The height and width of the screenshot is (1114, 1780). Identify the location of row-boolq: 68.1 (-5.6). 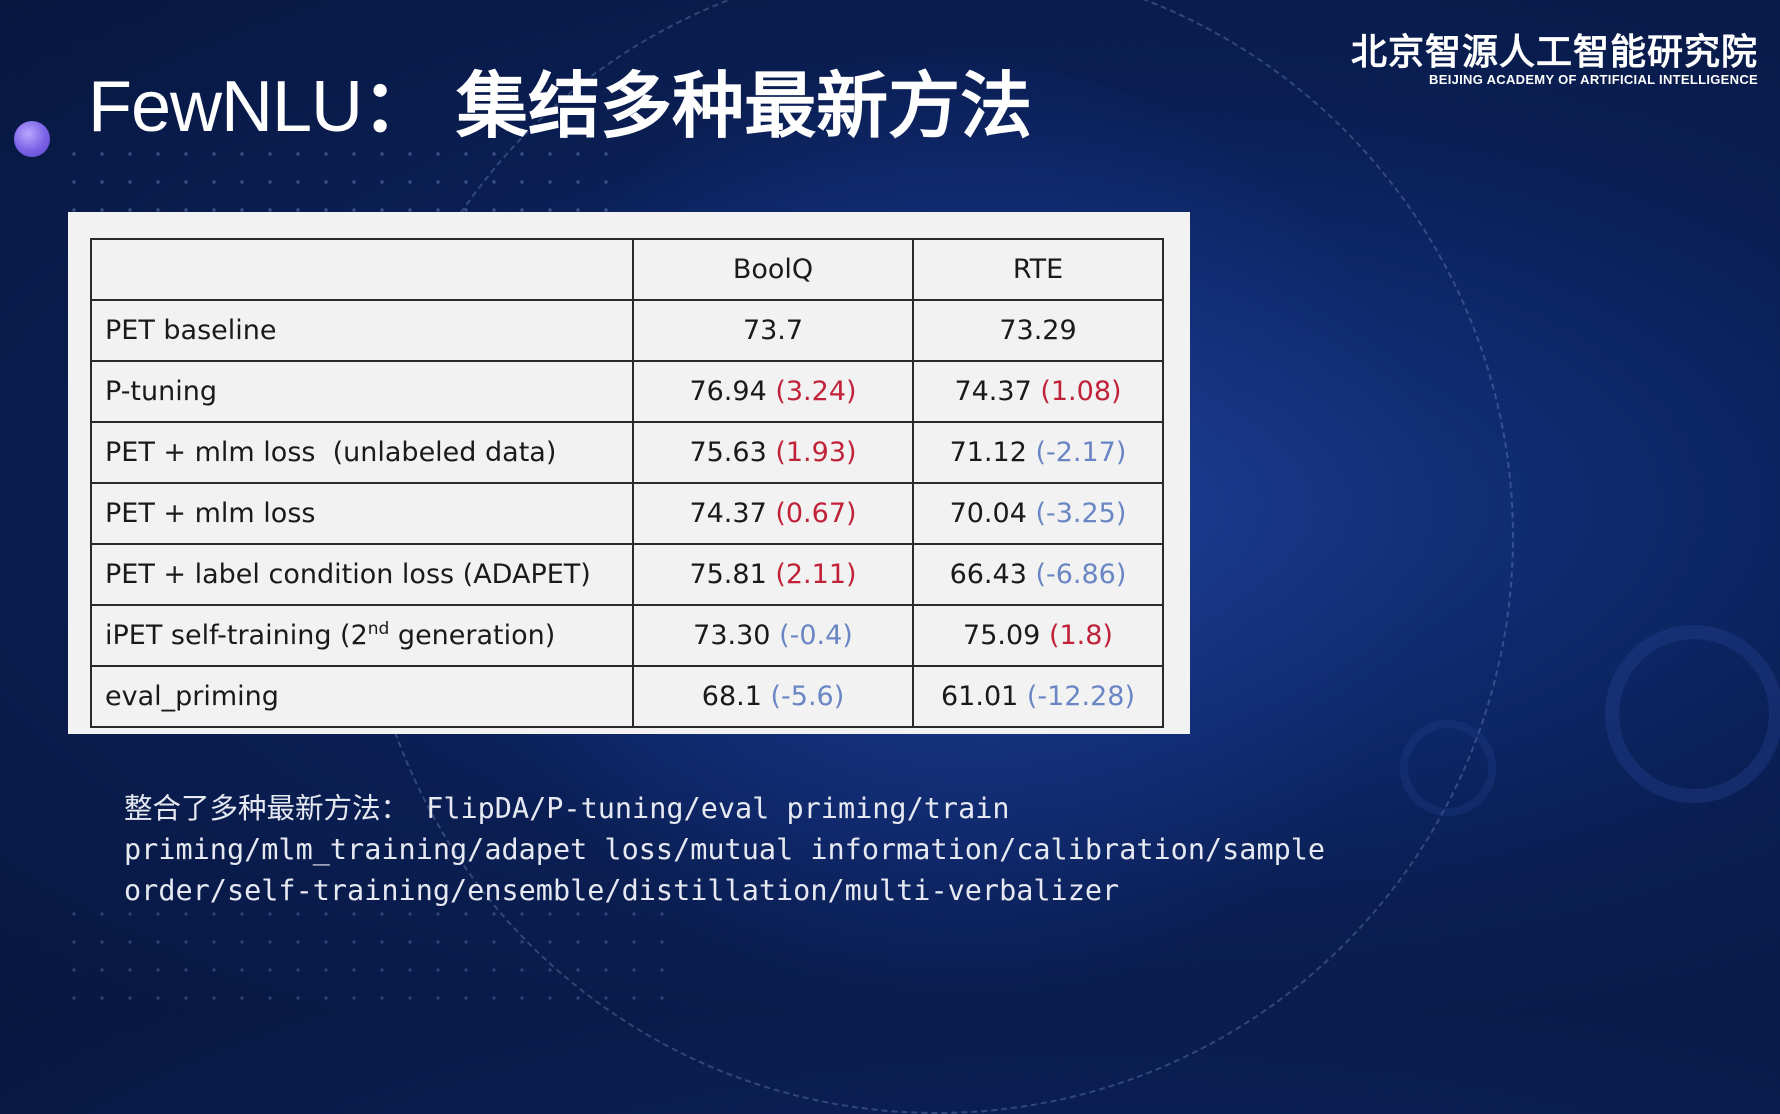
(773, 696).